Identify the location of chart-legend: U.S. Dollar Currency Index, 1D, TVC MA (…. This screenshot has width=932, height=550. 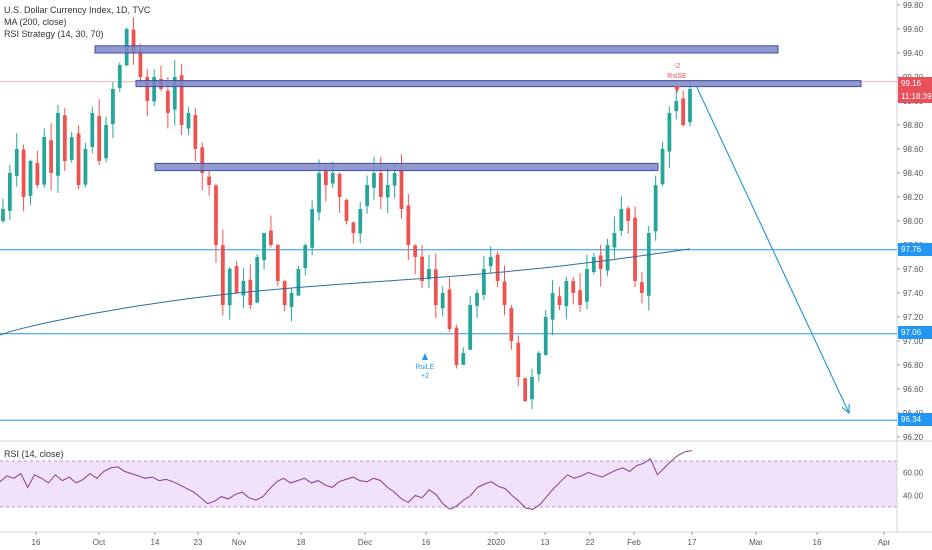
(77, 22).